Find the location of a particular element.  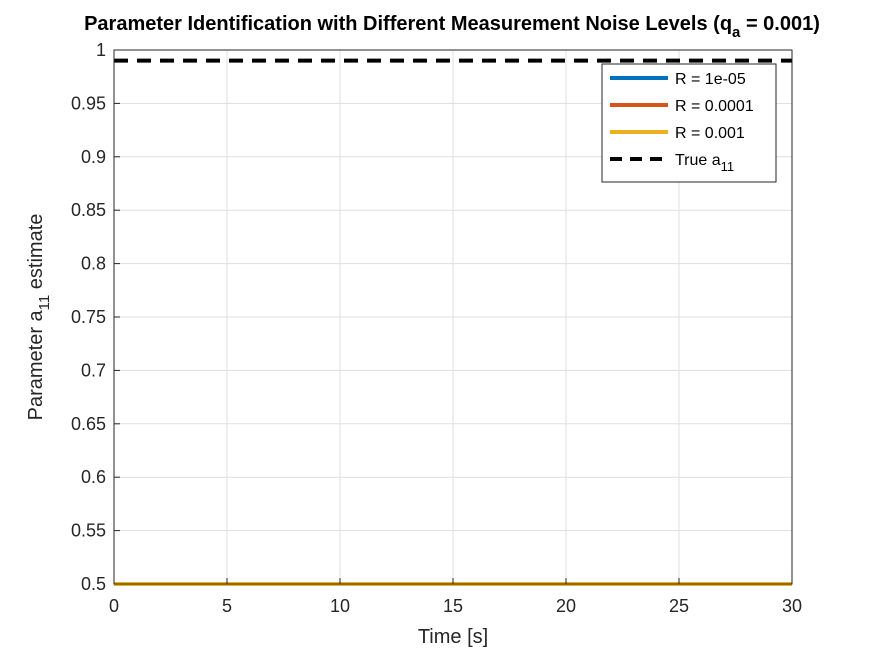

x-tick-label: 10 is located at coordinates (340, 606).